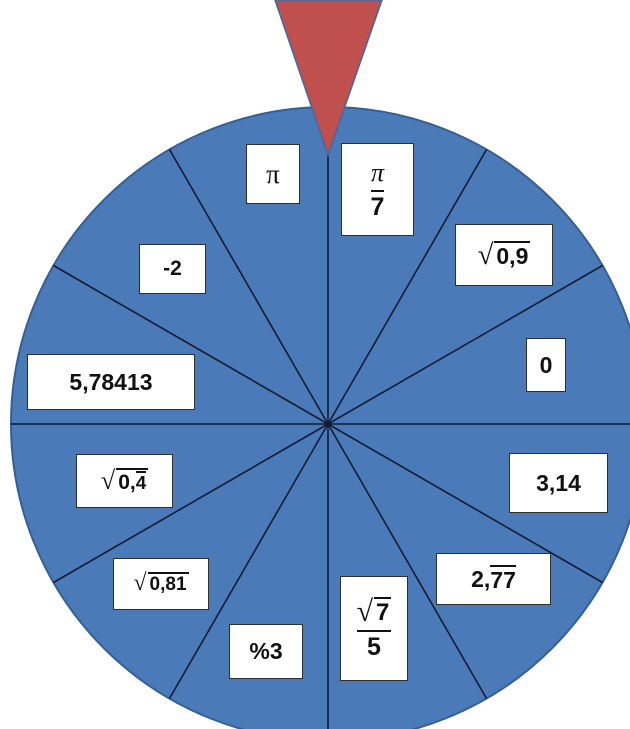  I want to click on square-root-expression: √ 0, 4, so click(124, 480).